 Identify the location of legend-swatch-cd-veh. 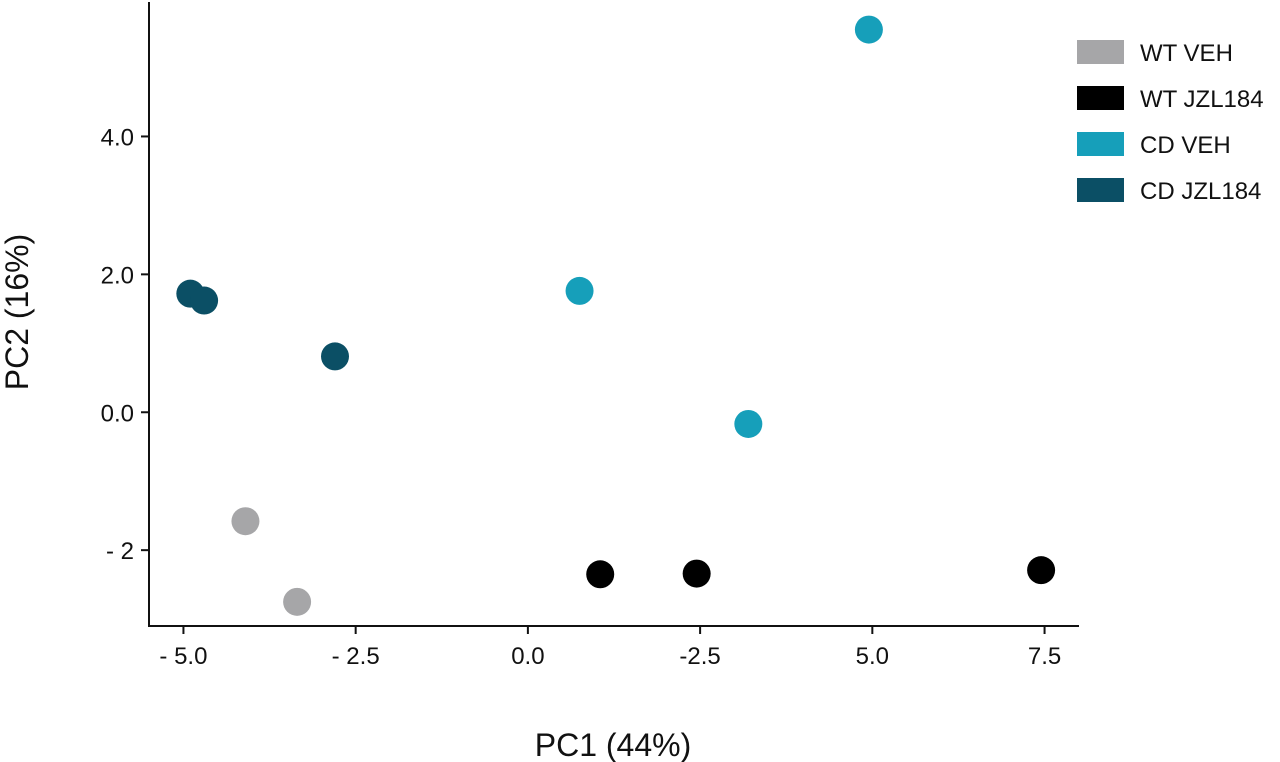
(1100, 144).